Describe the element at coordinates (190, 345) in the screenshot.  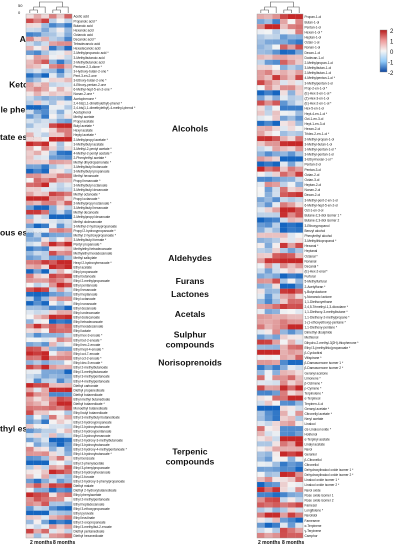
I see `category-label: compounds` at that location.